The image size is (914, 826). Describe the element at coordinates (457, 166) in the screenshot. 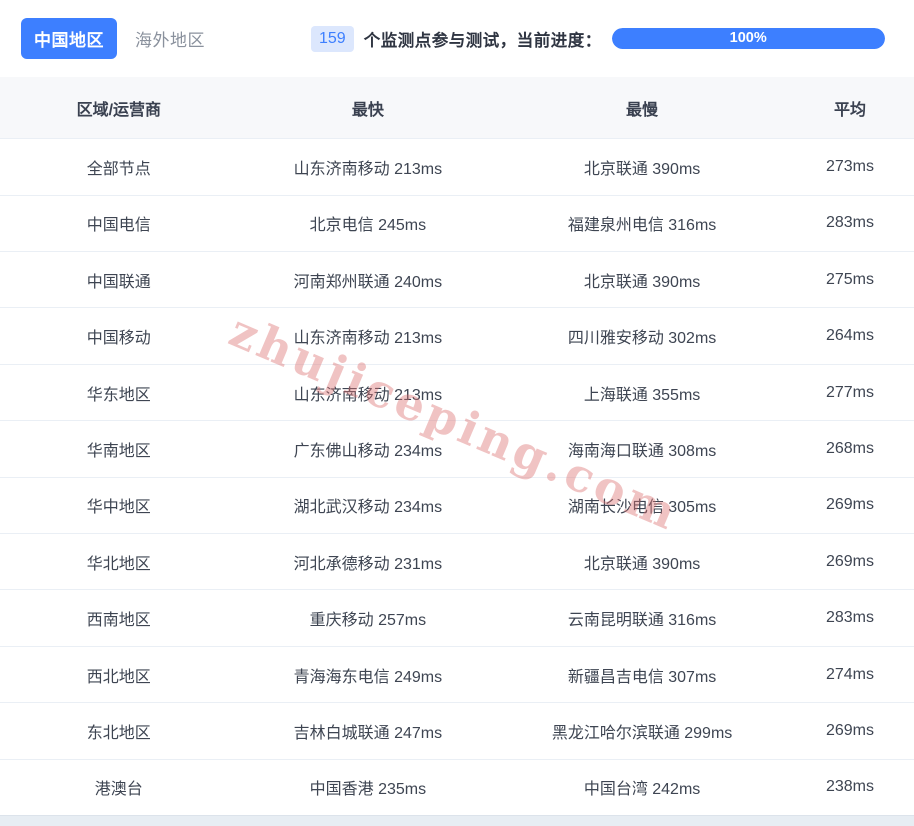

I see `table-row: 全部节点 山东济南移动 213ms 北京联通 390ms 273ms` at that location.